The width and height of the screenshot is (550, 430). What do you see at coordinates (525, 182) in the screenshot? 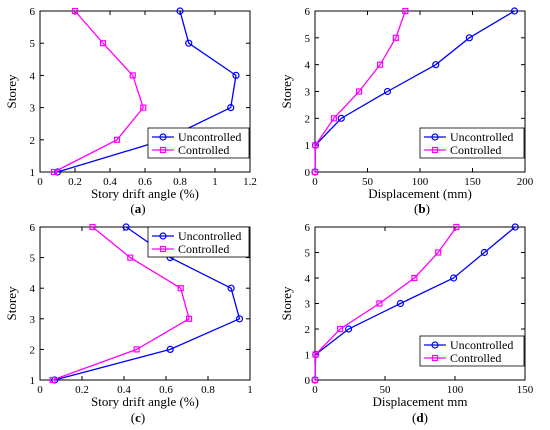
I see `x-tick-label: 200` at bounding box center [525, 182].